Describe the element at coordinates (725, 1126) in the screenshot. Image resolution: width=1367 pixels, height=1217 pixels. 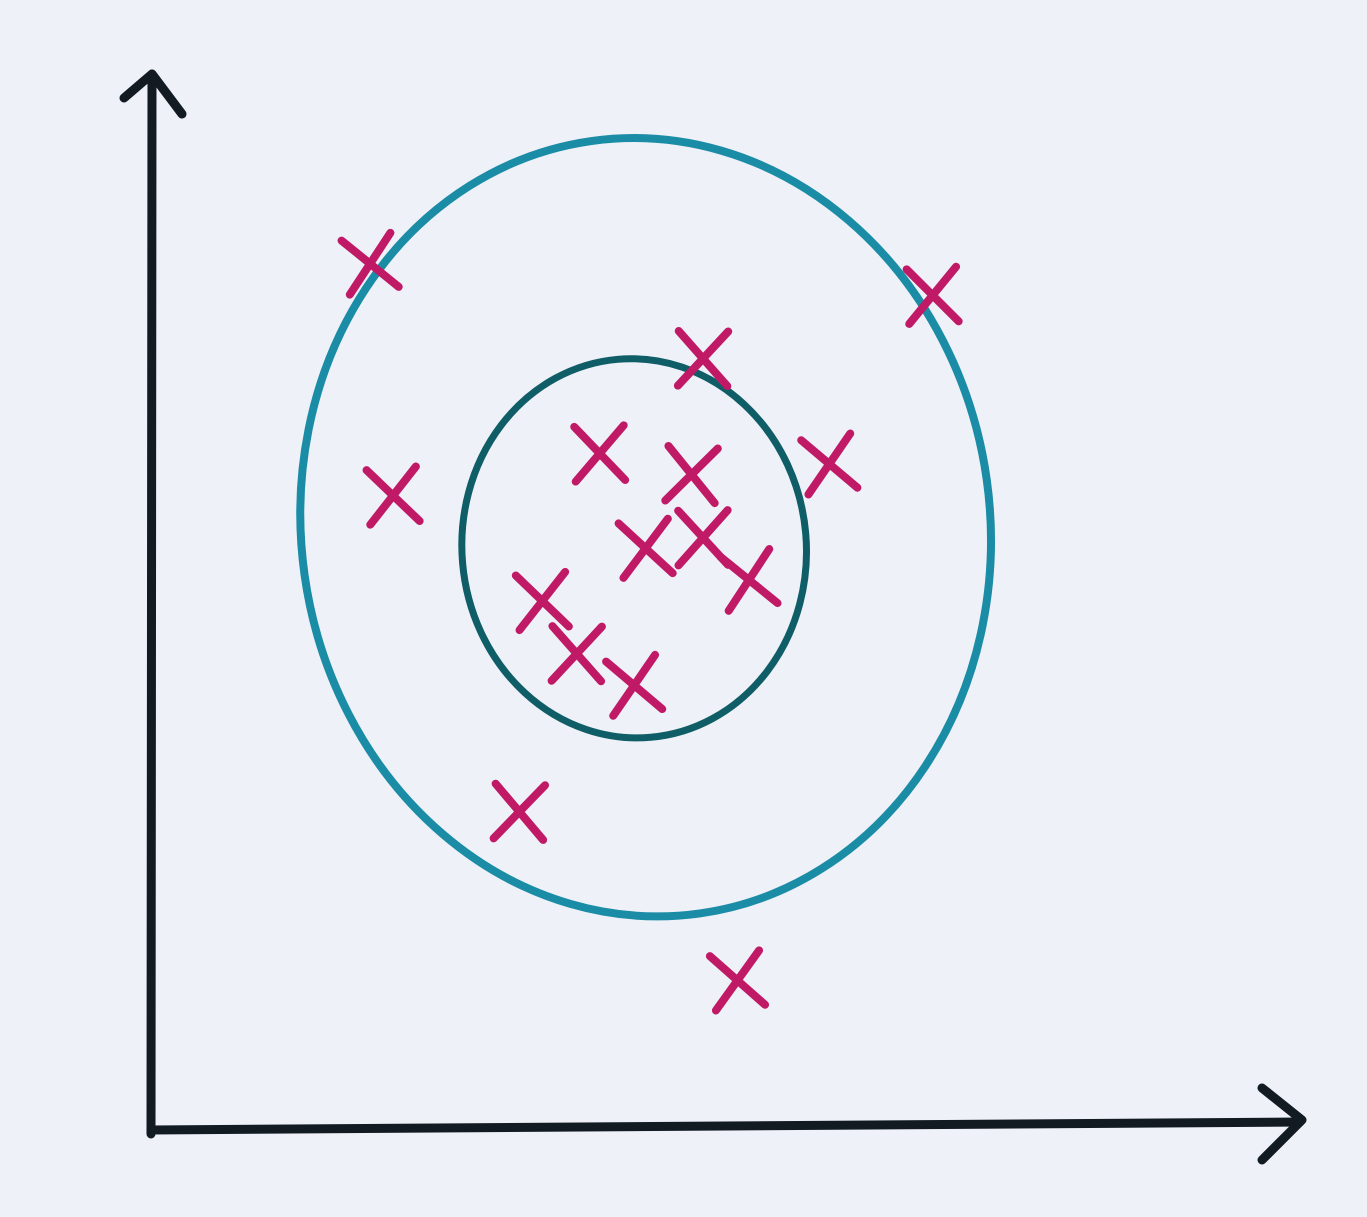
I see `x-axis` at that location.